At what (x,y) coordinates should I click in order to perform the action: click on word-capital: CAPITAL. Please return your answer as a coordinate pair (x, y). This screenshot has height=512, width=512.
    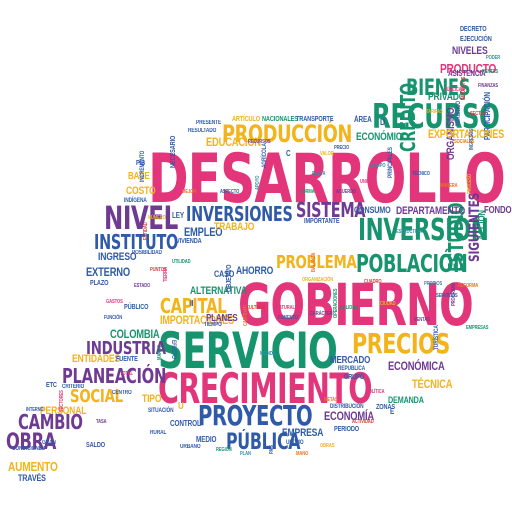
    Looking at the image, I should click on (193, 306).